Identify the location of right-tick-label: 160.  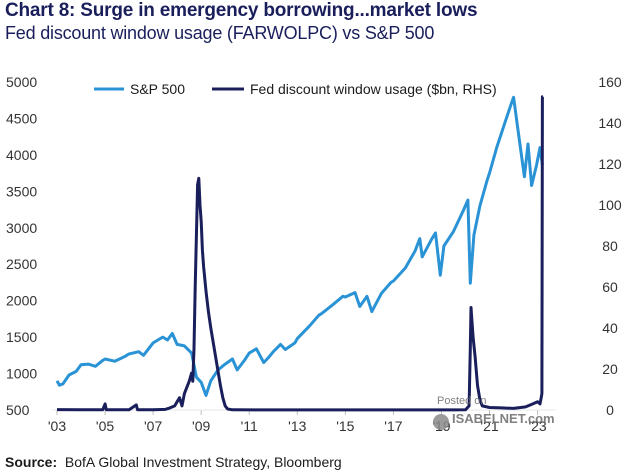
(610, 82).